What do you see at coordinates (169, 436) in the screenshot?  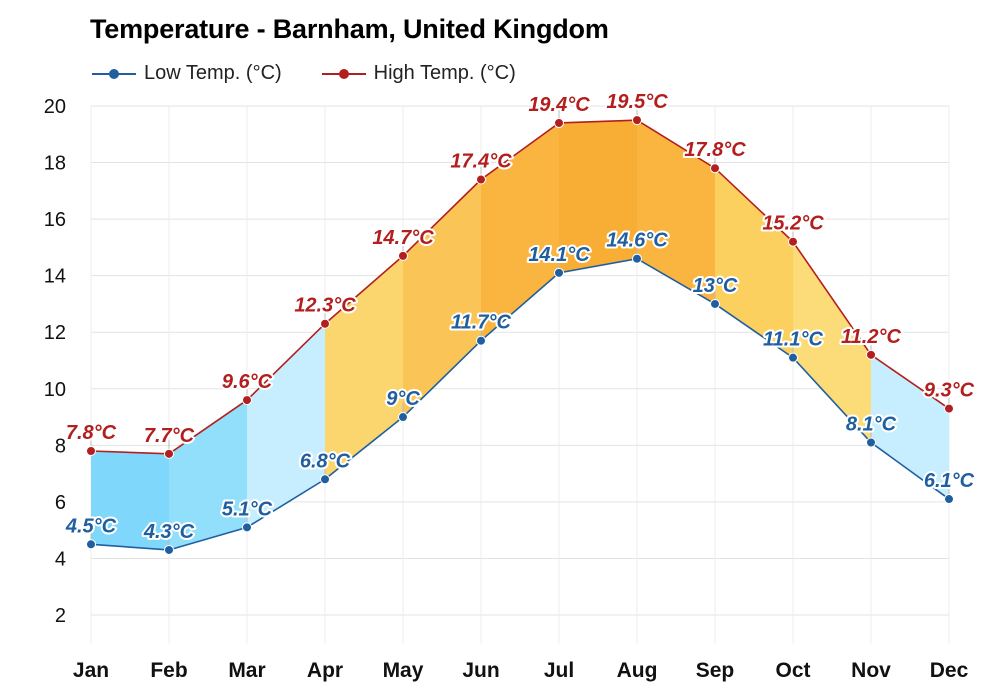 I see `high-temp-label: 7.7°C` at bounding box center [169, 436].